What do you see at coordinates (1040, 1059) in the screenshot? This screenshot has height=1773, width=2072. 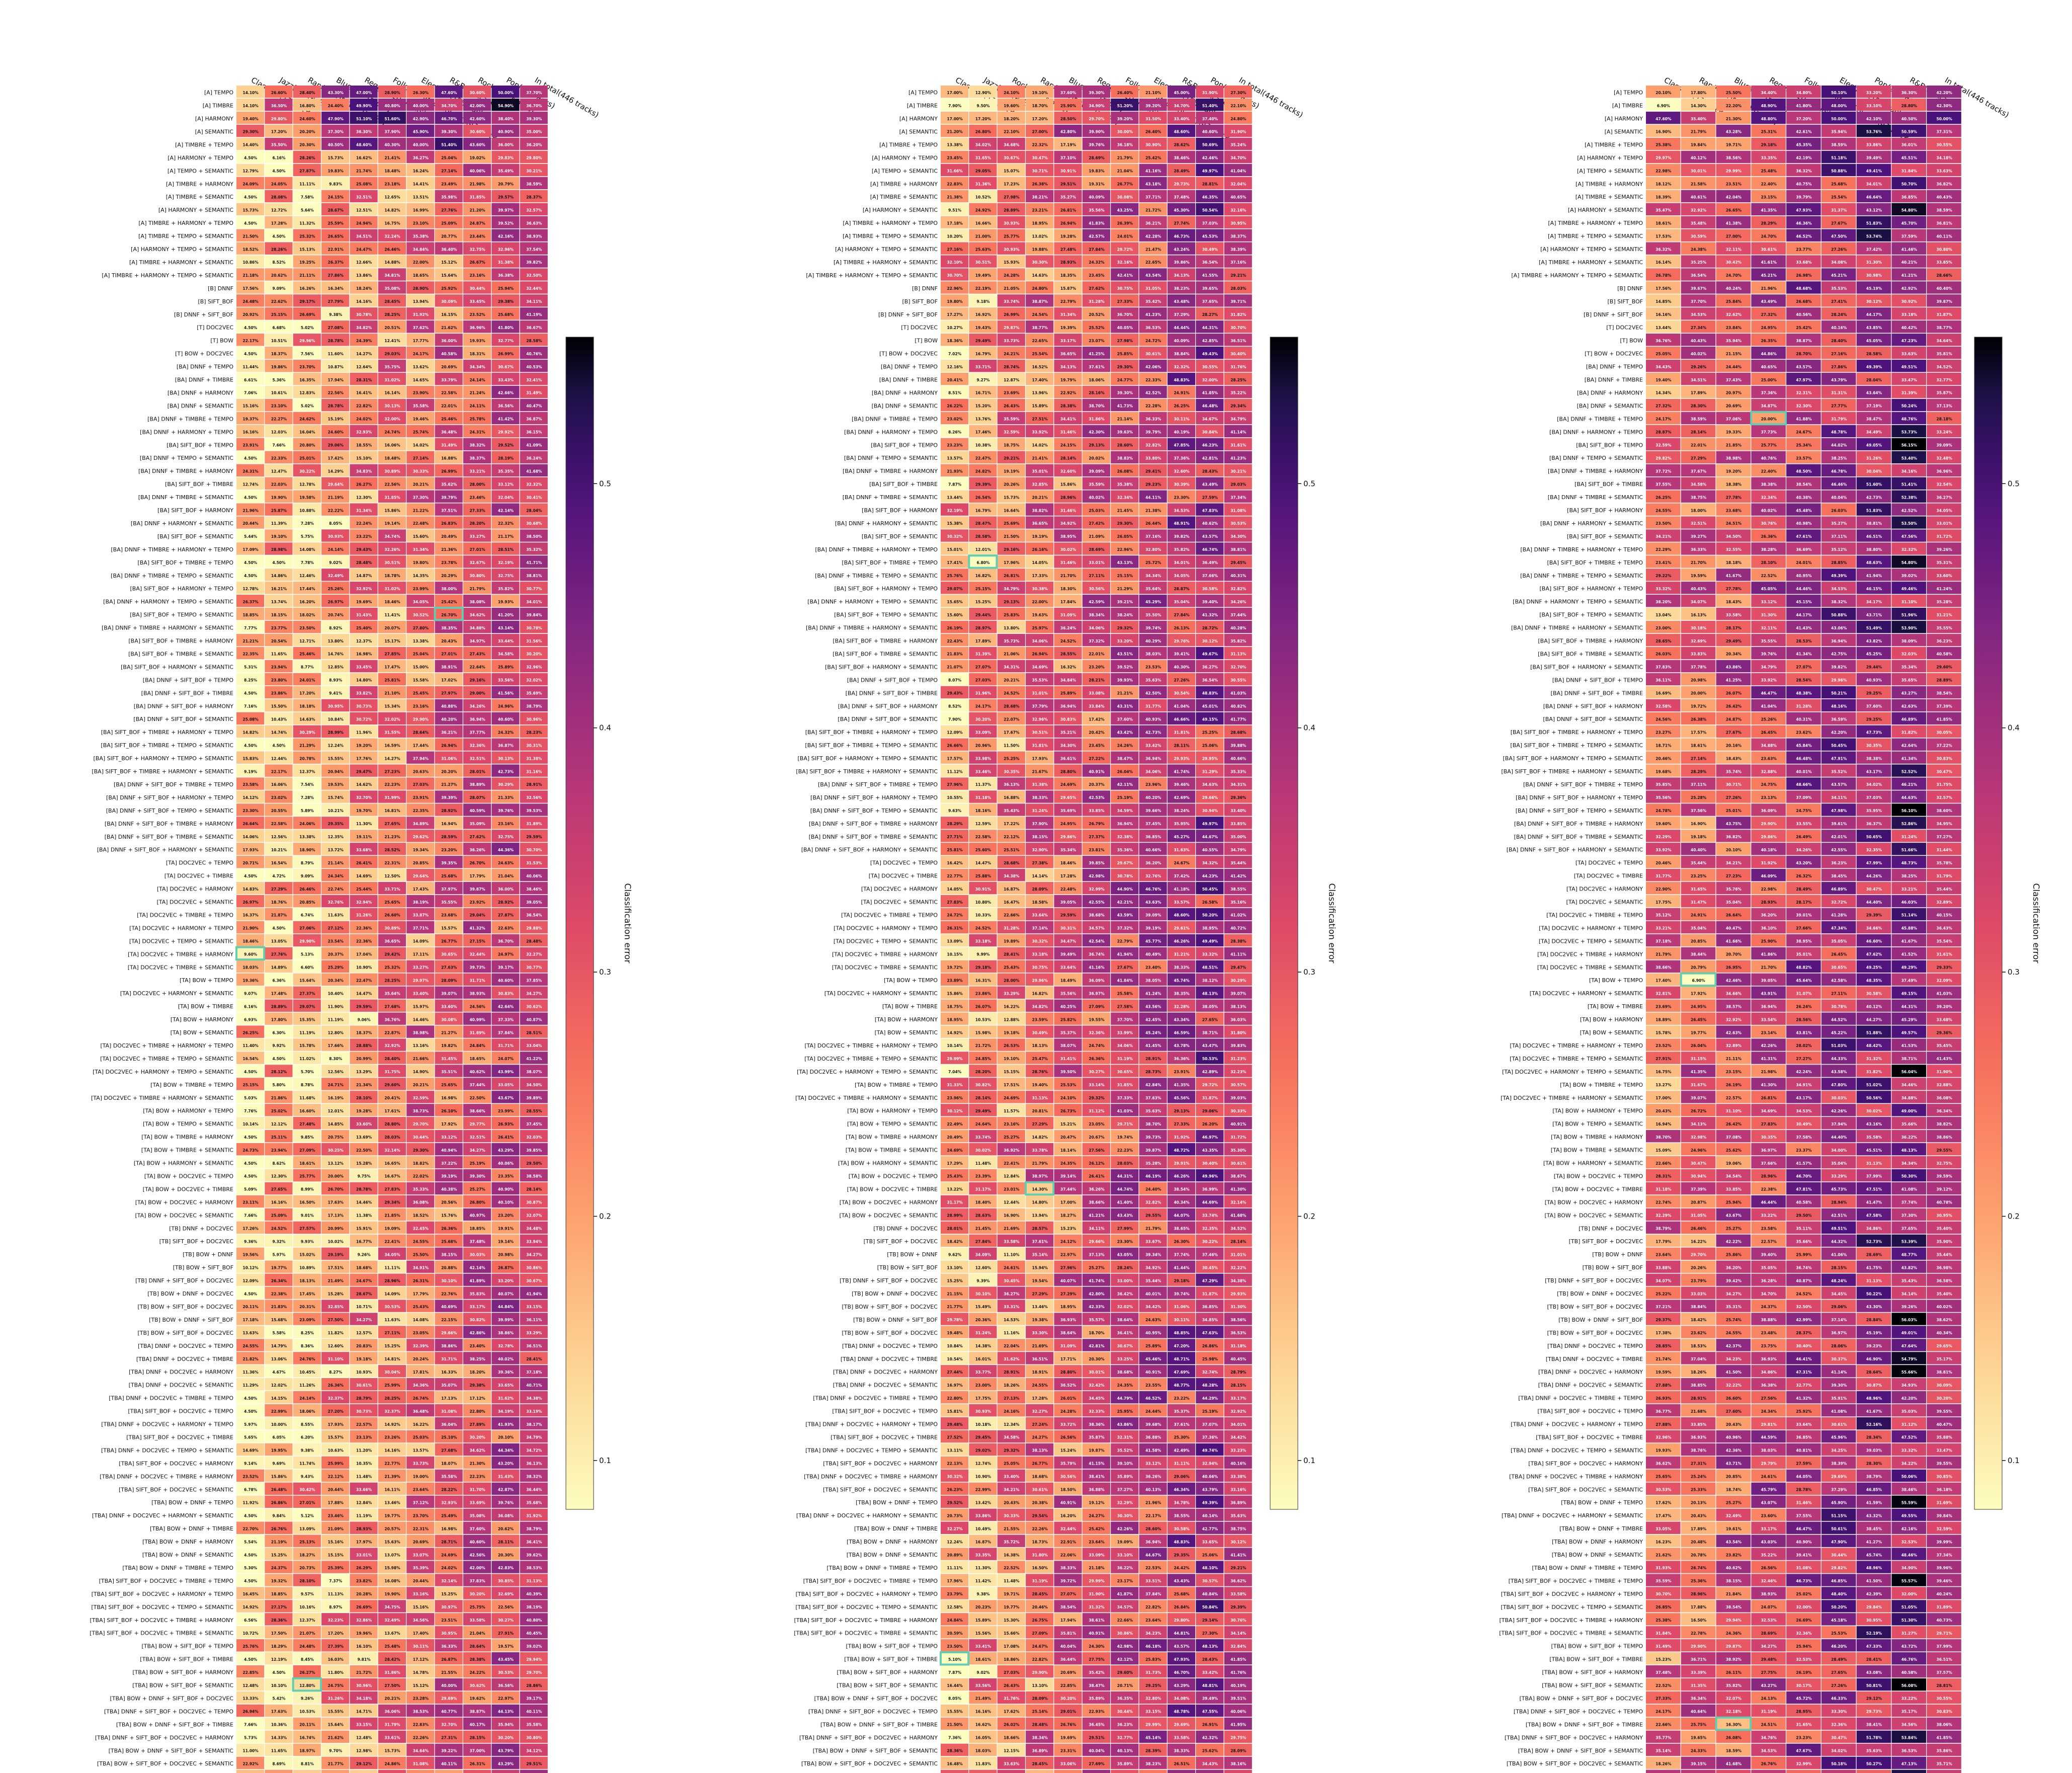 I see `cell-value: 25.47%` at bounding box center [1040, 1059].